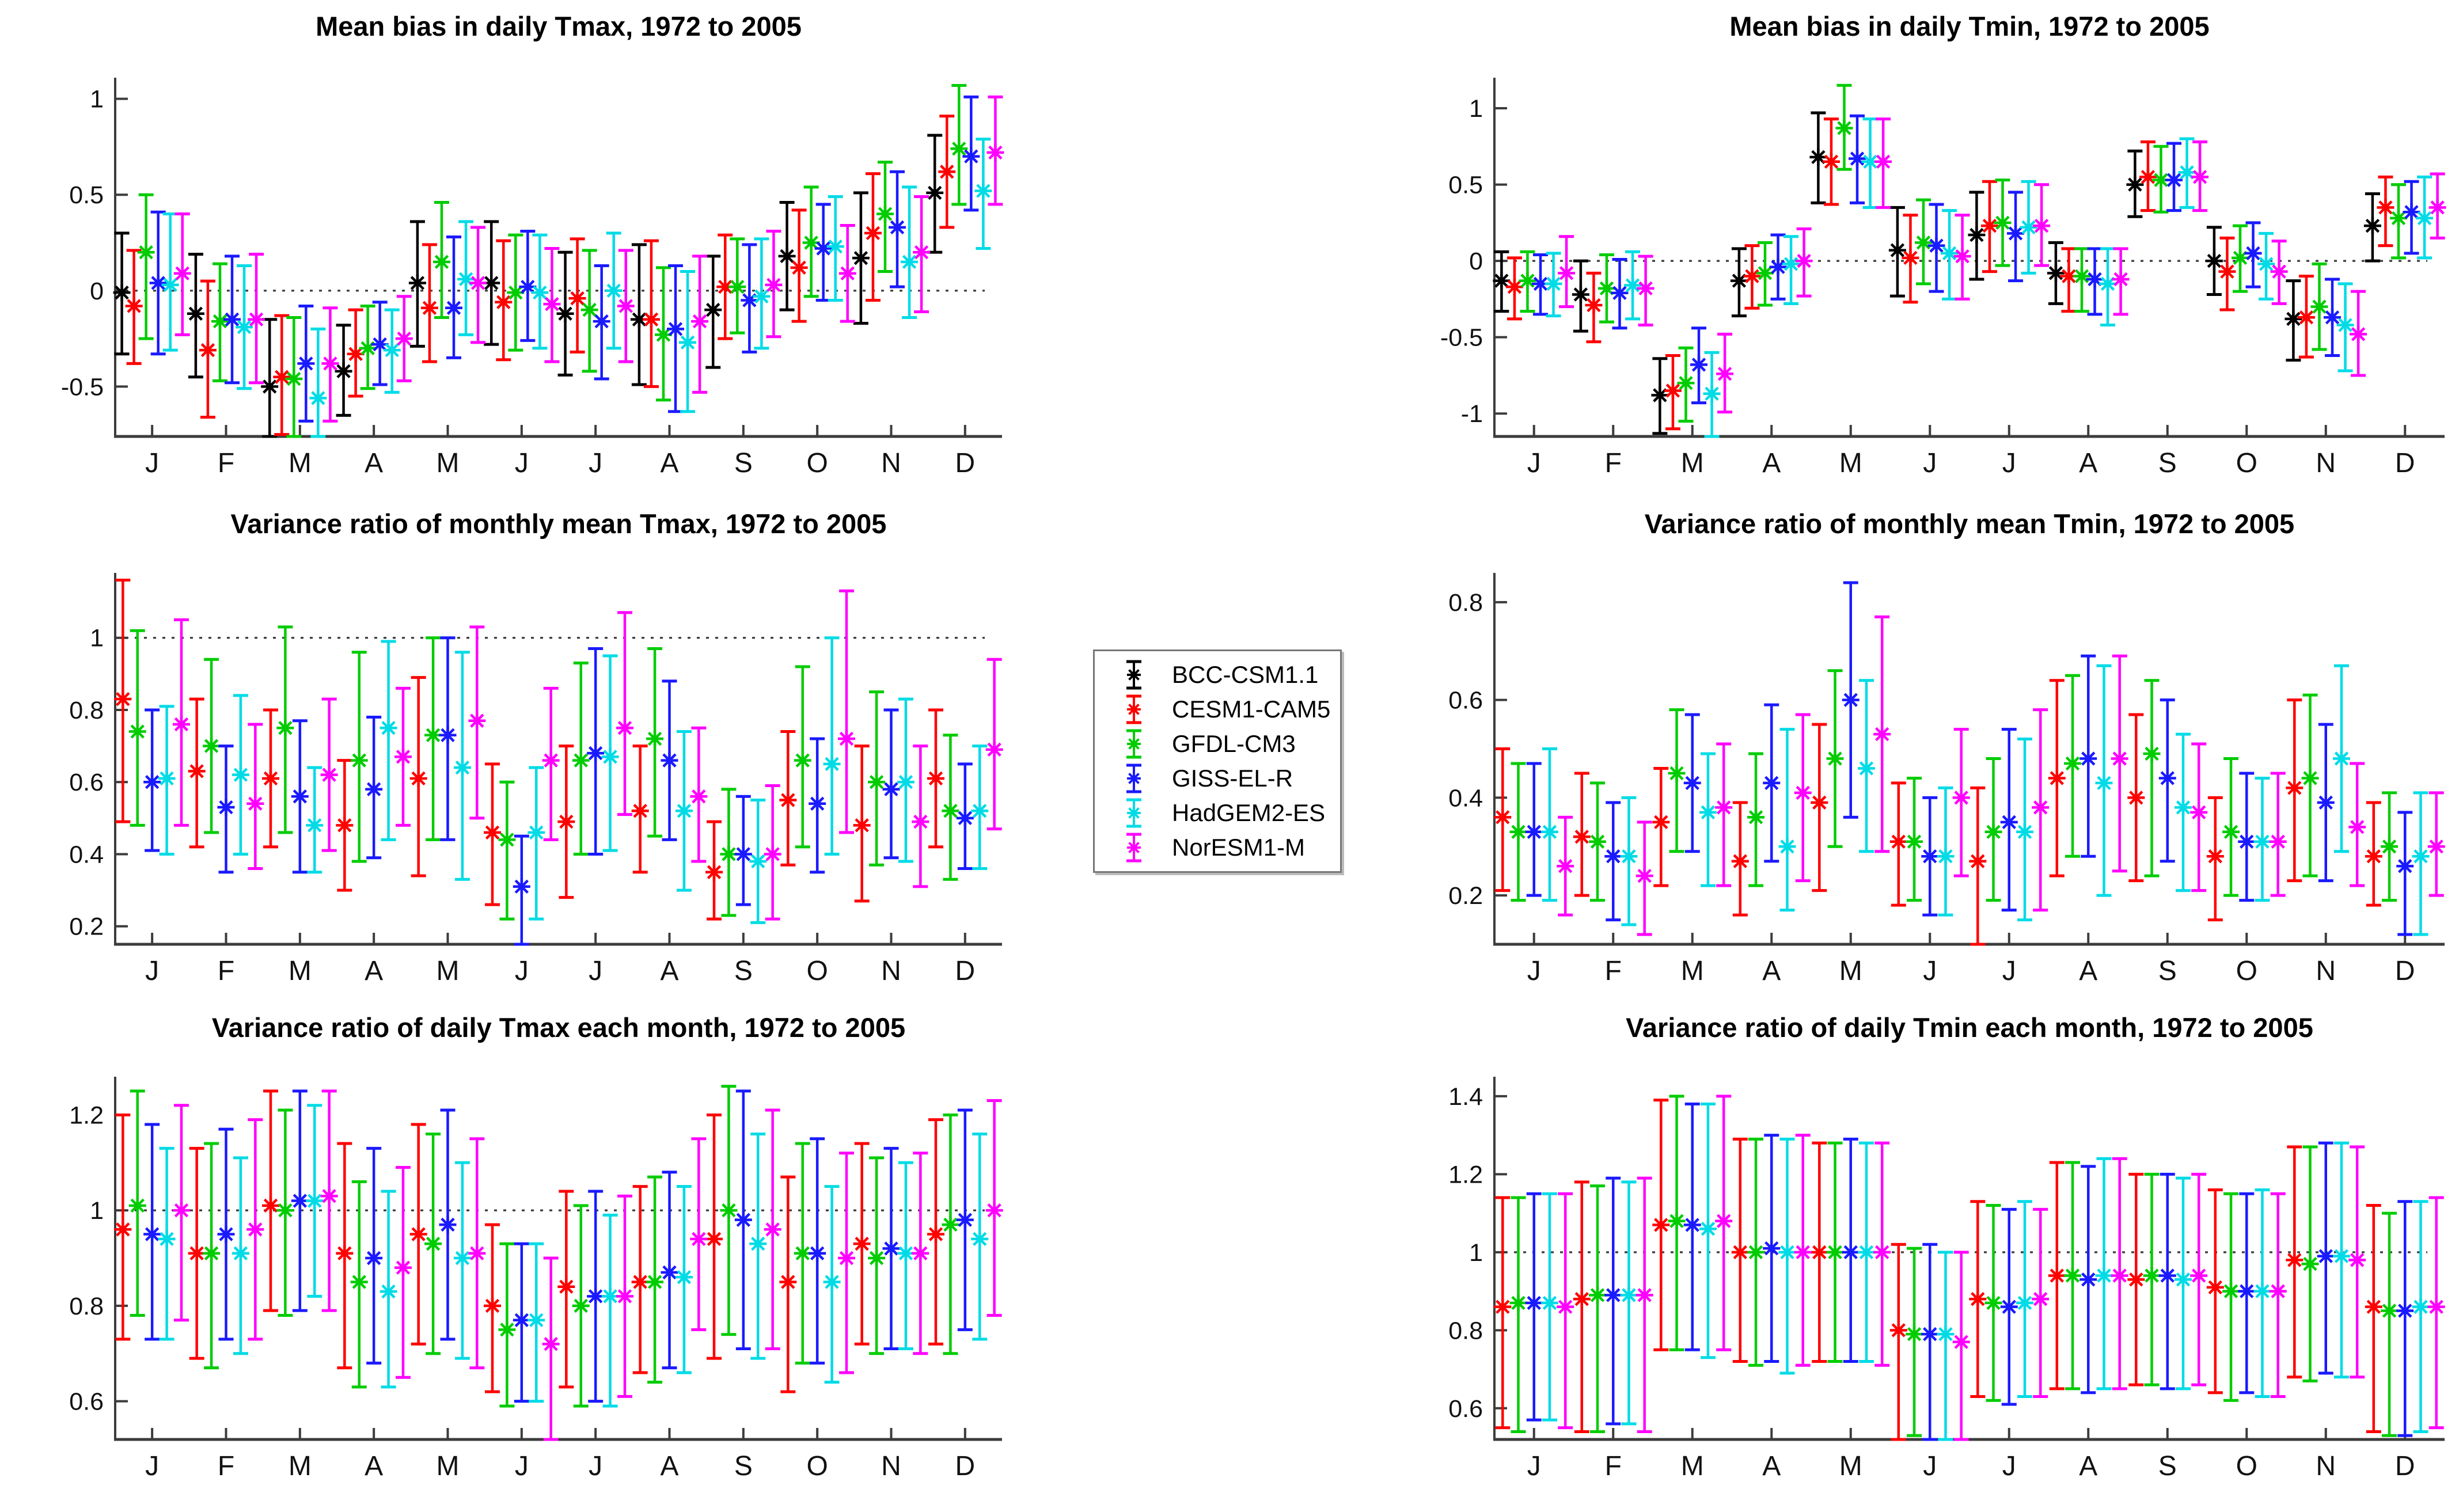 The height and width of the screenshot is (1512, 2459). Describe the element at coordinates (1232, 778) in the screenshot. I see `legend-label: GISS-EL-R` at that location.